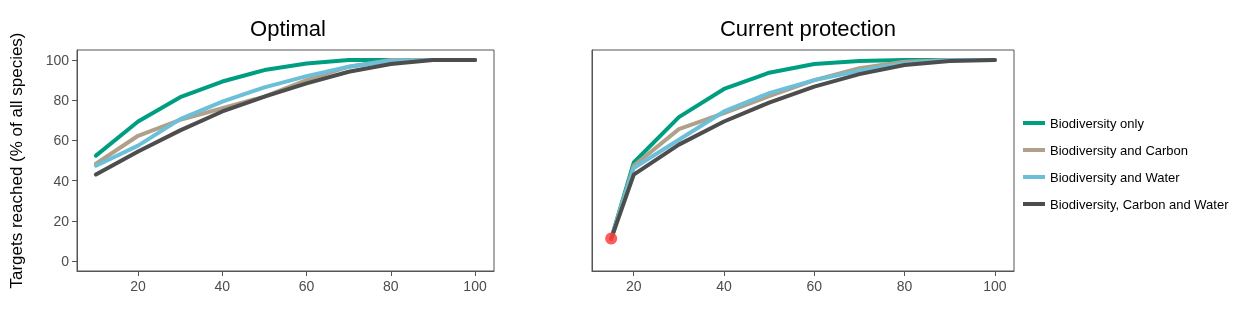 This screenshot has width=1248, height=327. Describe the element at coordinates (288, 28) in the screenshot. I see `chart-title: Optimal` at that location.